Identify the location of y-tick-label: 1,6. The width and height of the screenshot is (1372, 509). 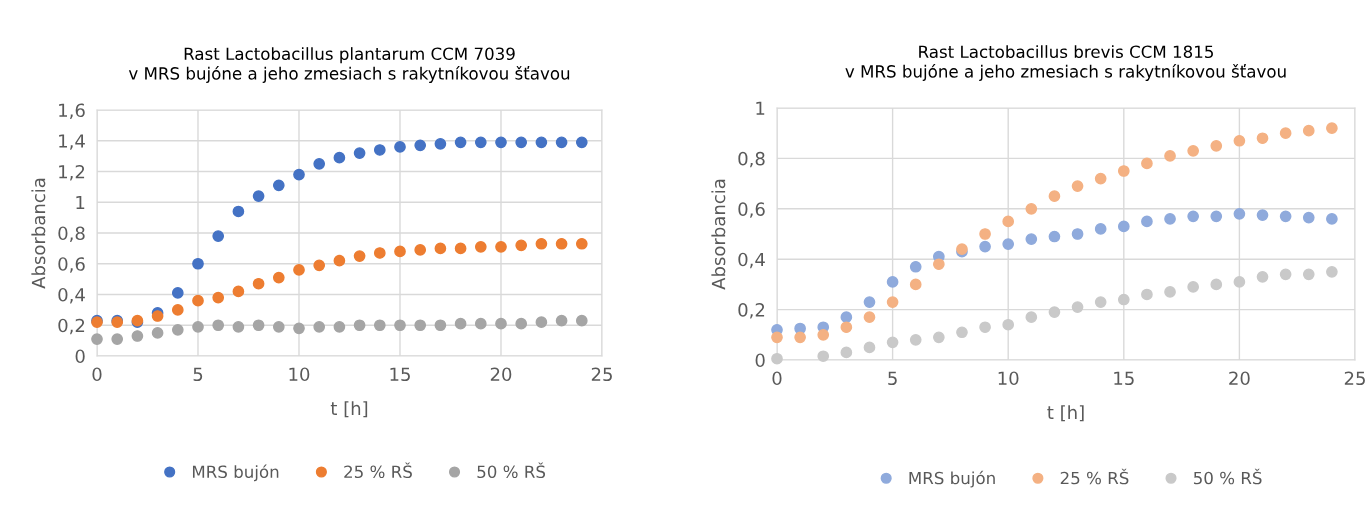
(72, 111).